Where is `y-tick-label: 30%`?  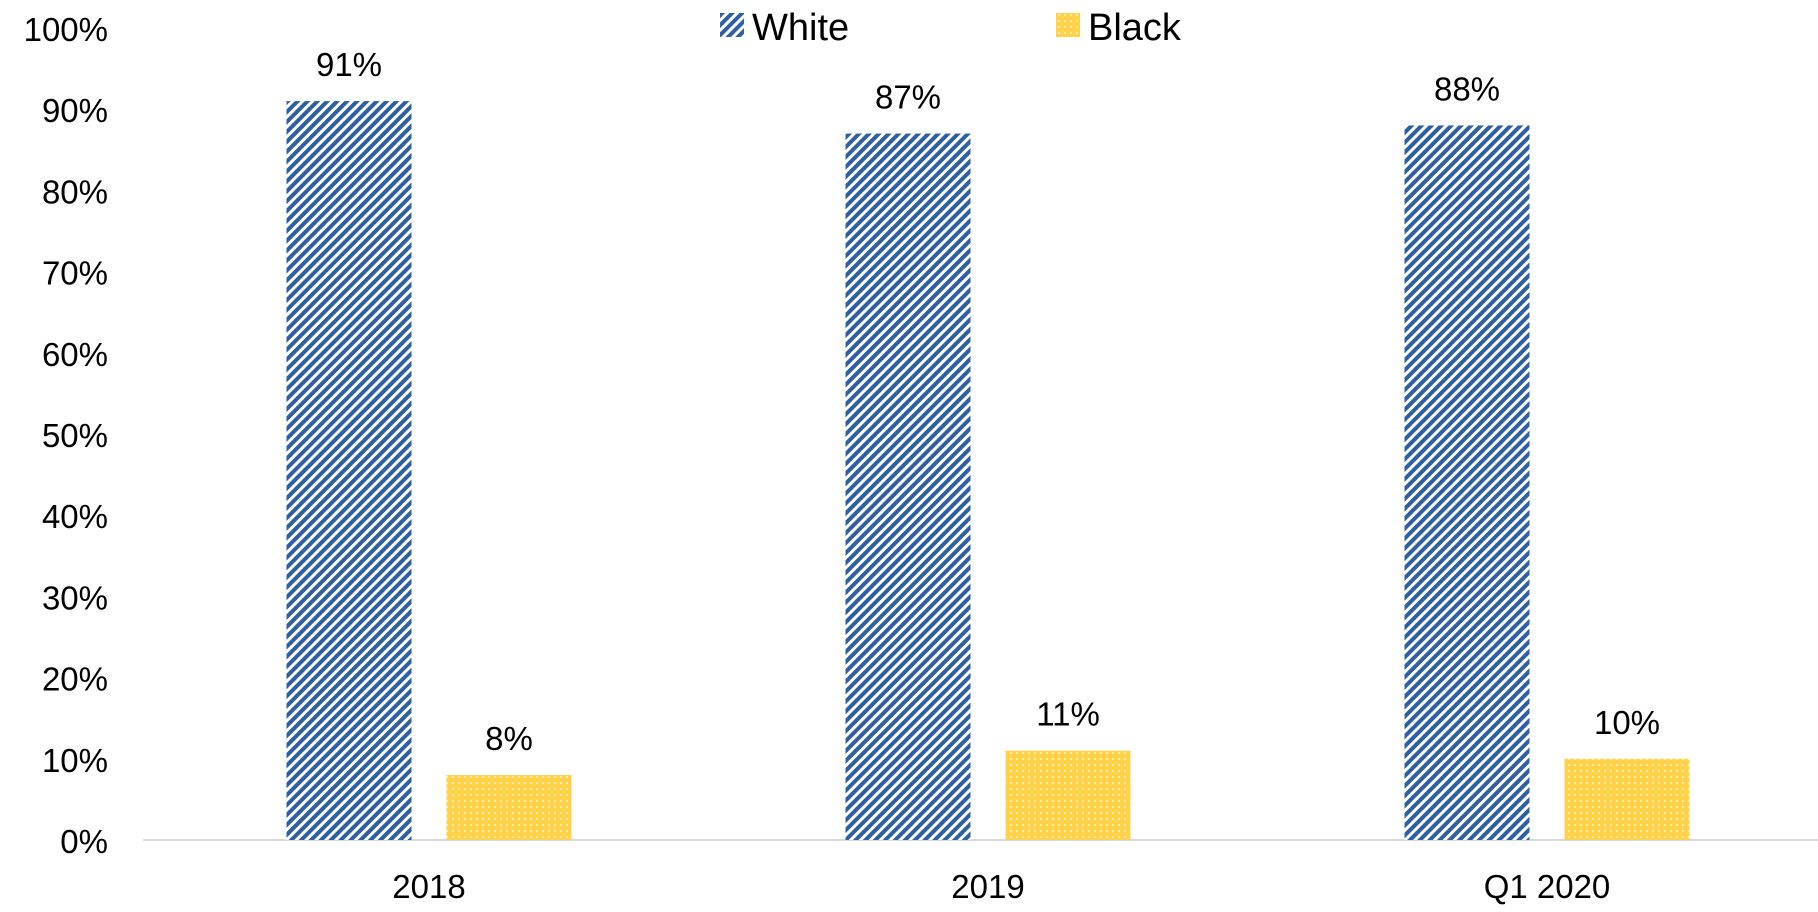 y-tick-label: 30% is located at coordinates (75, 597).